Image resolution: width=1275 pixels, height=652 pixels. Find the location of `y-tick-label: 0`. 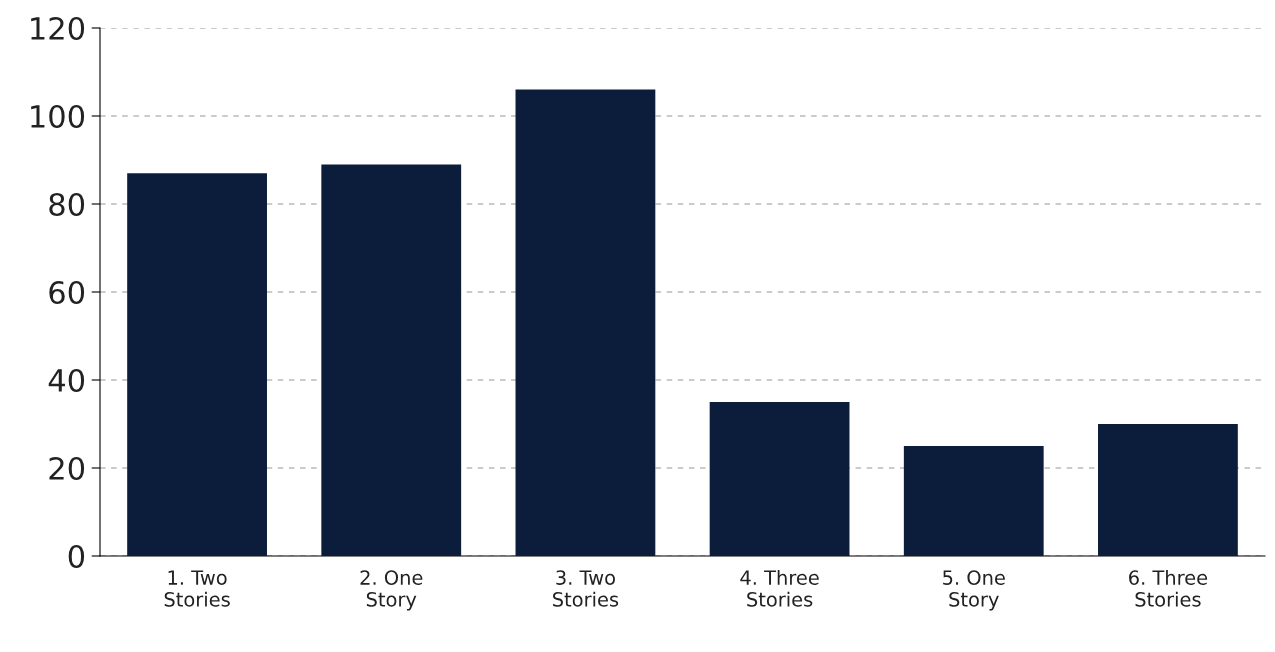

y-tick-label: 0 is located at coordinates (76, 556).